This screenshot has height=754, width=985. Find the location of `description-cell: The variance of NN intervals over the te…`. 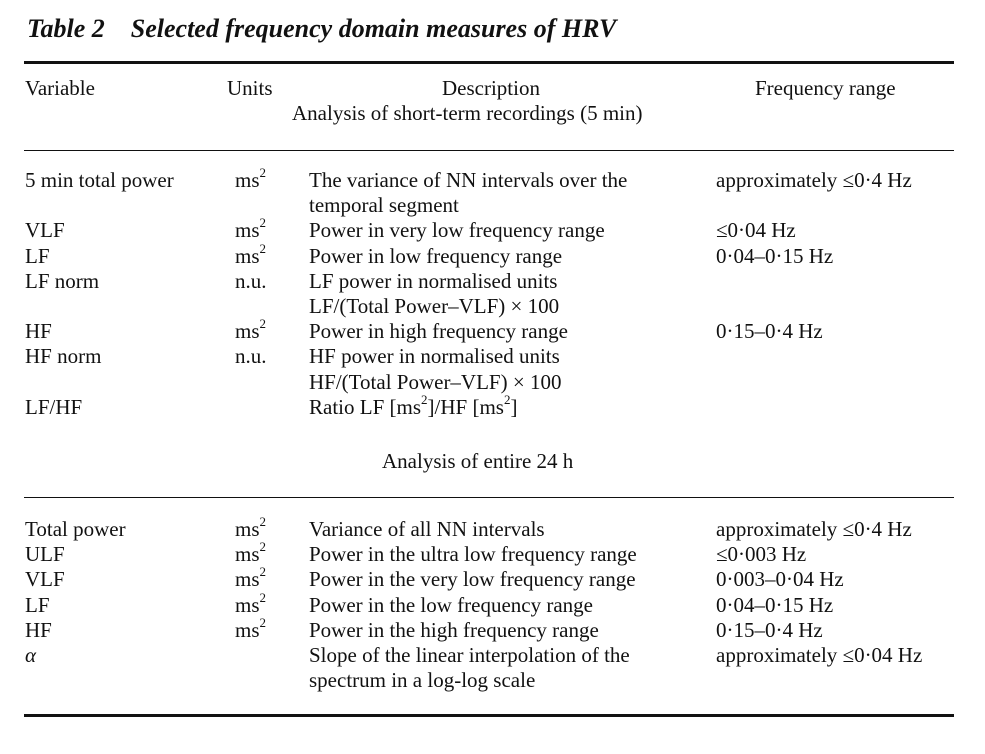

description-cell: The variance of NN intervals over the te… is located at coordinates (468, 193).